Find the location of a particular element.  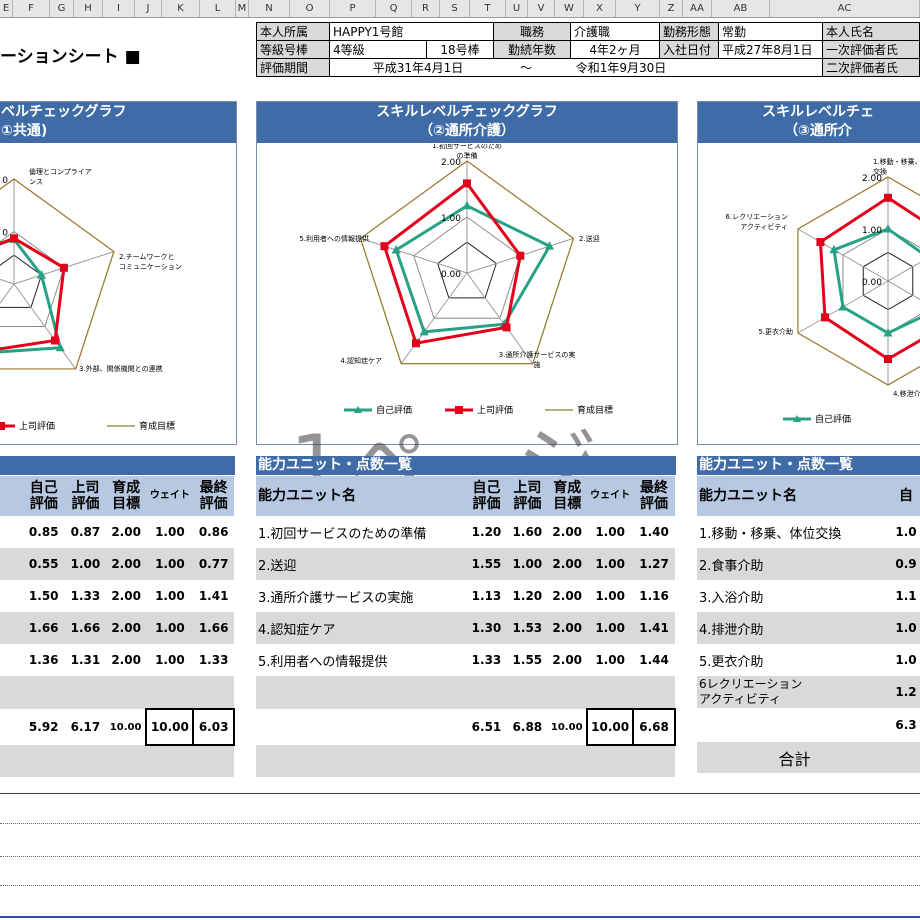

column-header-q: Q is located at coordinates (394, 8).